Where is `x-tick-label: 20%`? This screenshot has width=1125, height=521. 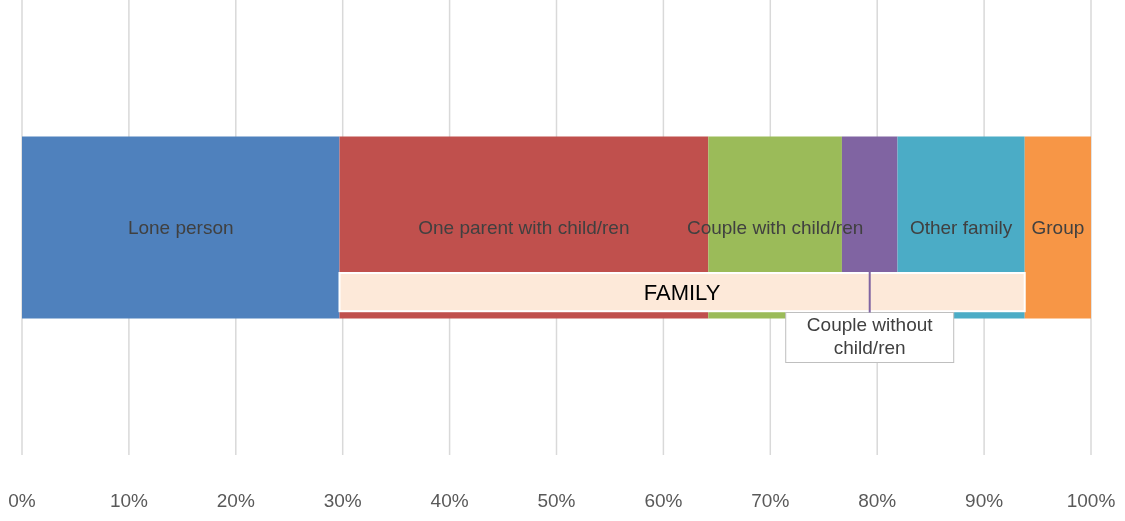 x-tick-label: 20% is located at coordinates (235, 500).